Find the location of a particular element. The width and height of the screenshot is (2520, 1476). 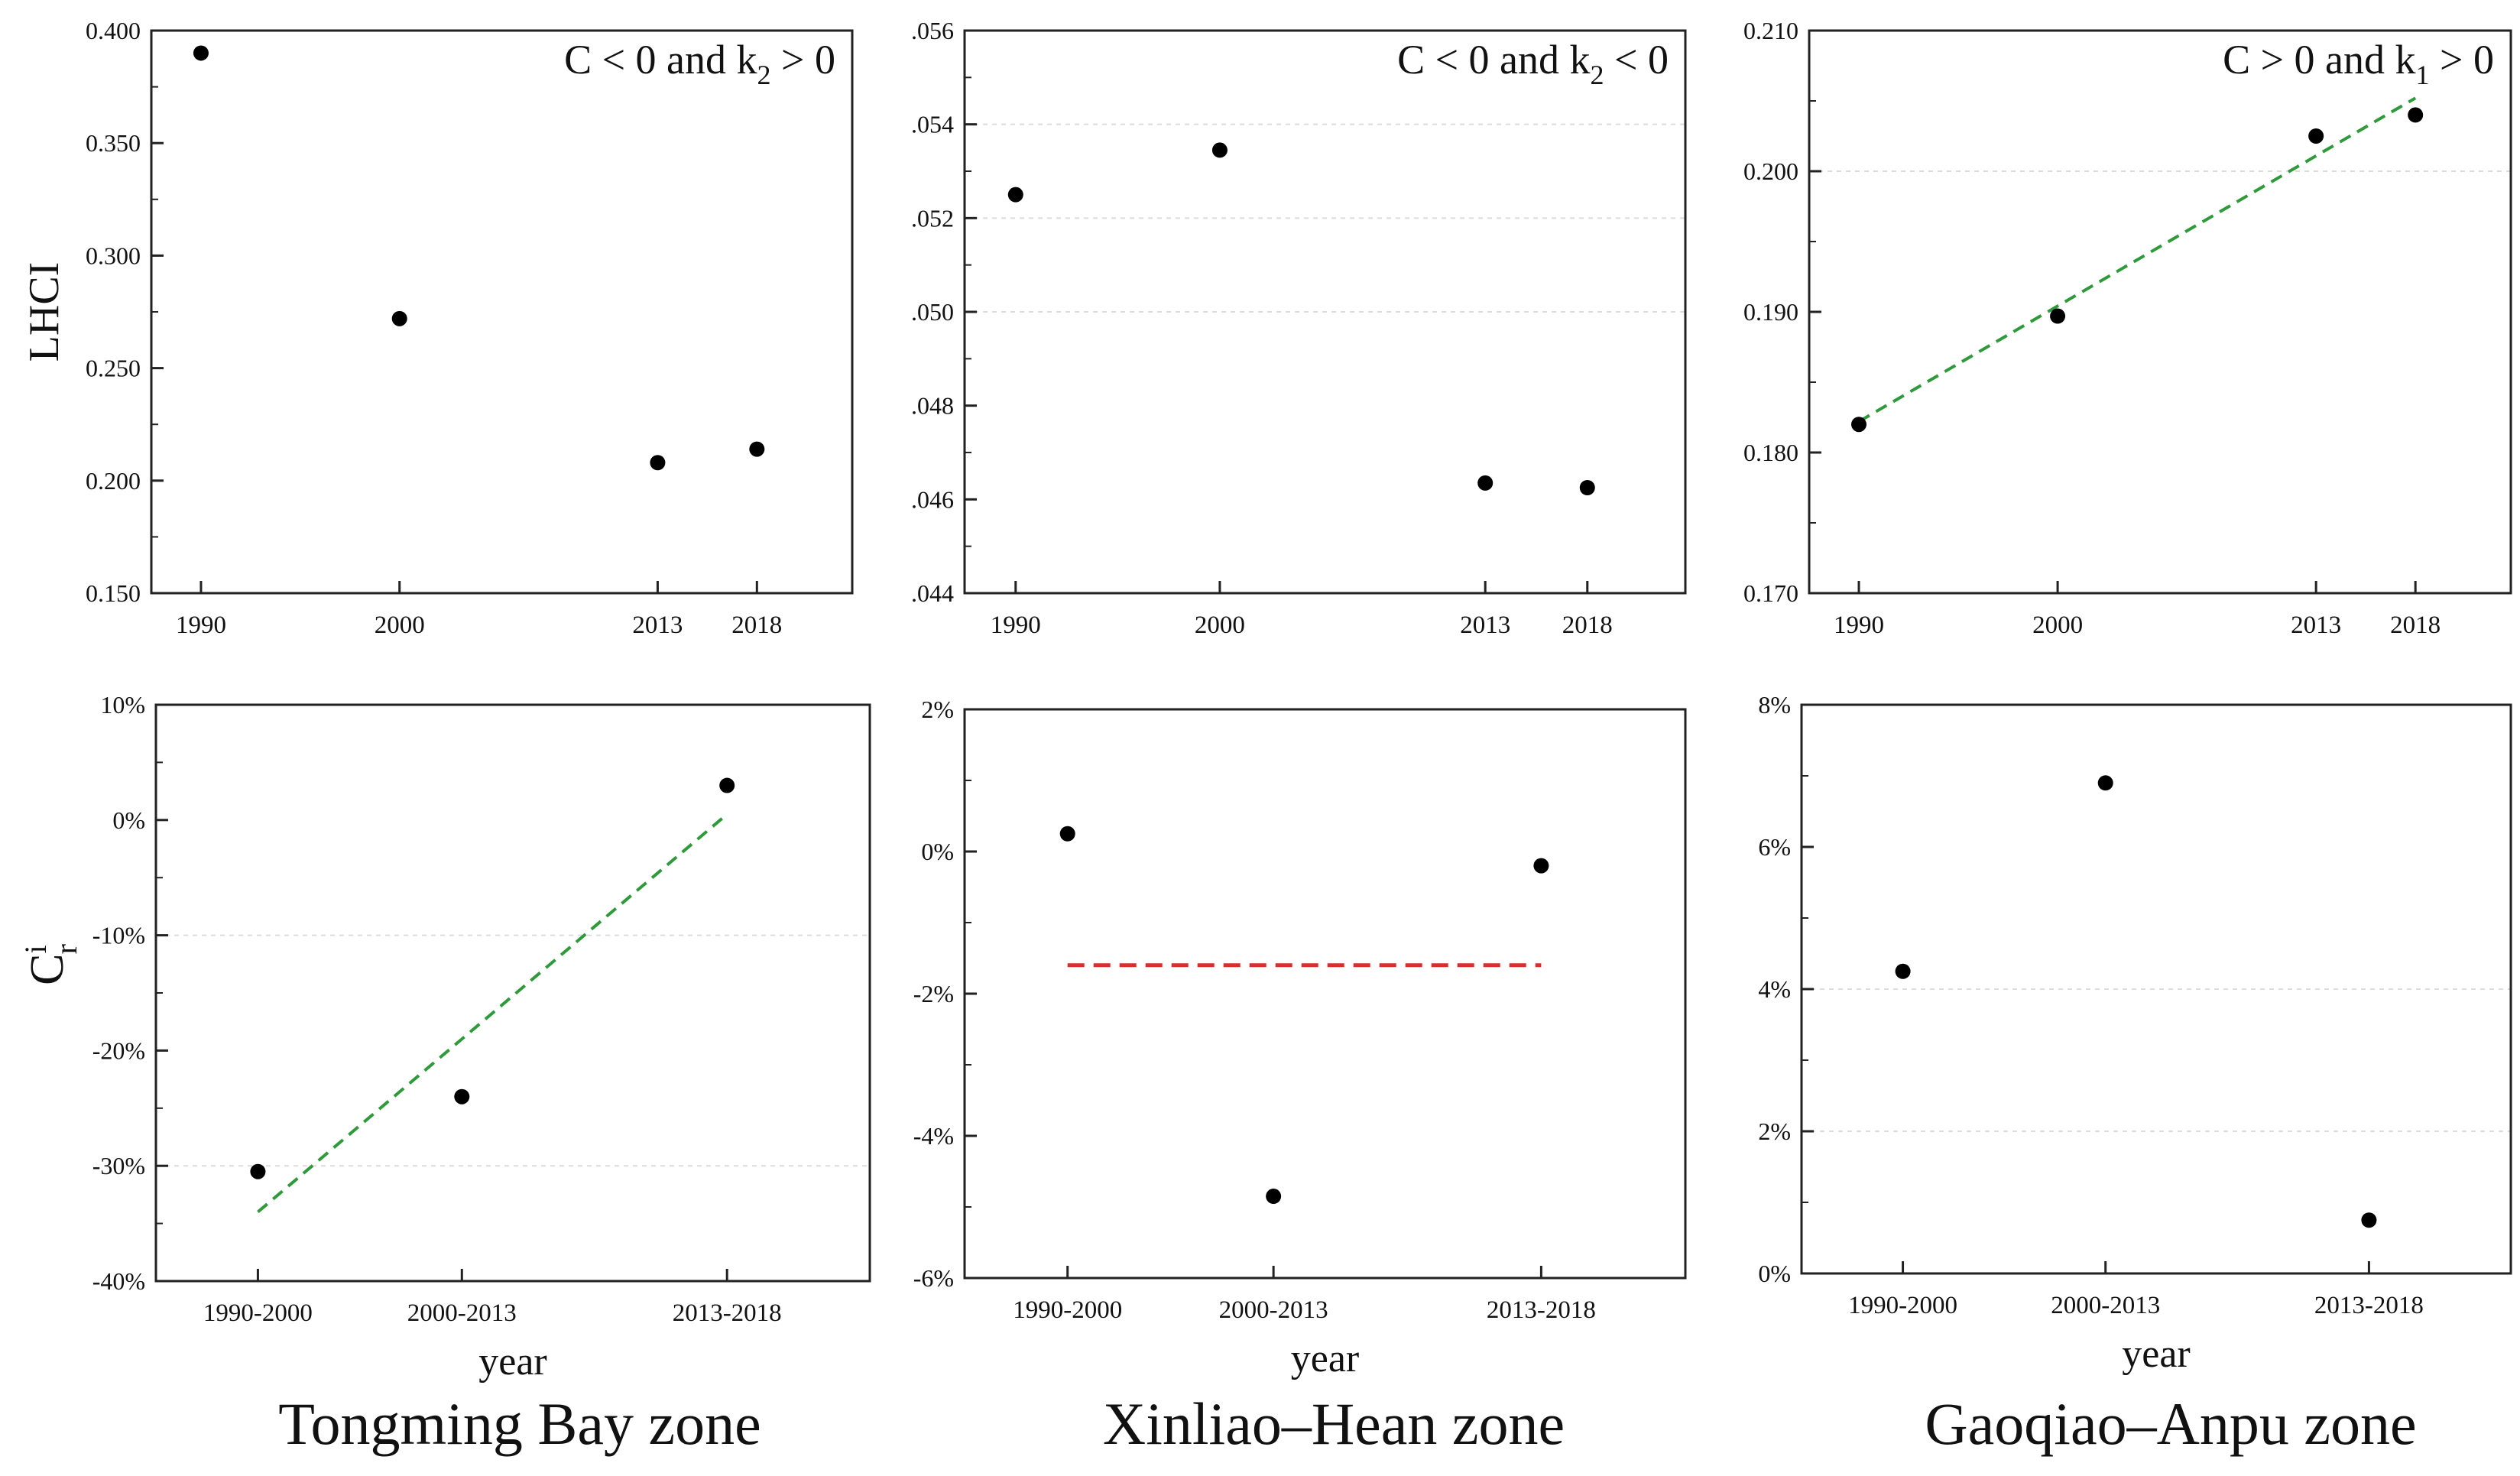

y-axis-label-superscript: i is located at coordinates (35, 949).